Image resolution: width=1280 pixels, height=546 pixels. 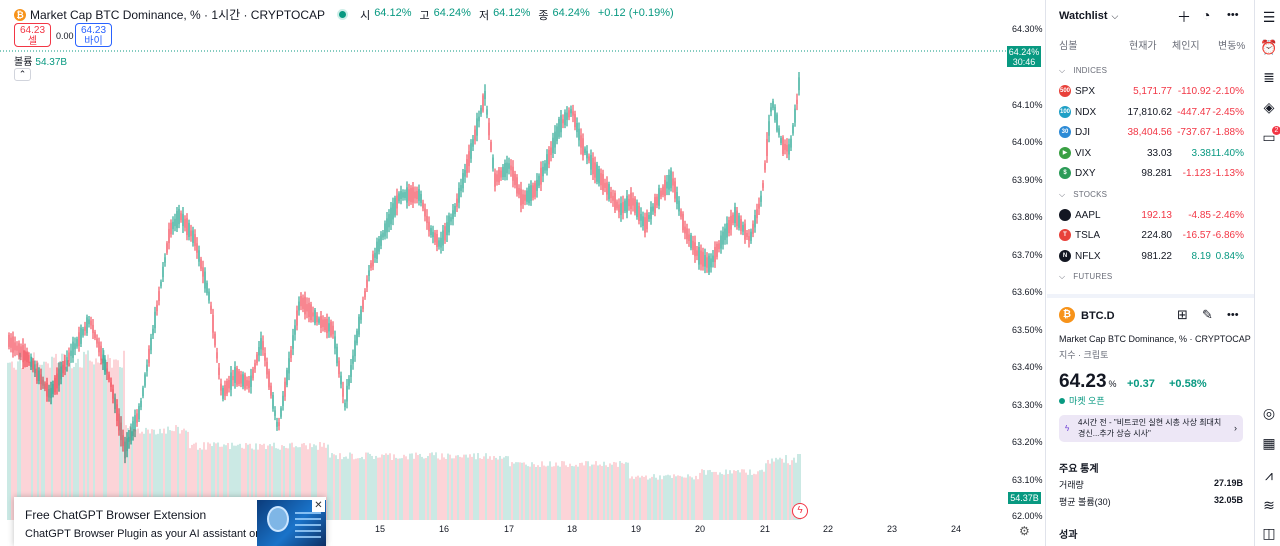 I want to click on list-add-icon: ≣, so click(x=1269, y=77).